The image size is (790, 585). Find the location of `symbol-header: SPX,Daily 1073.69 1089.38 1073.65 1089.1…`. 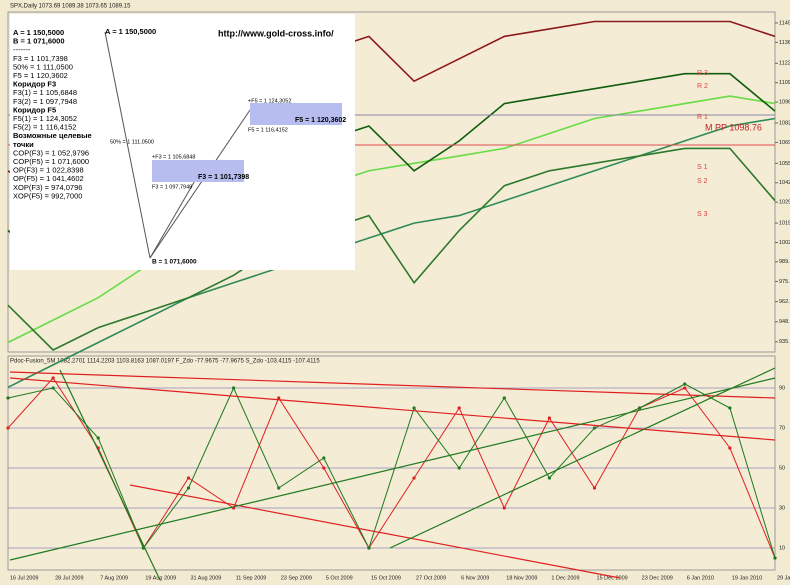

symbol-header: SPX,Daily 1073.69 1089.38 1073.65 1089.1… is located at coordinates (70, 7).